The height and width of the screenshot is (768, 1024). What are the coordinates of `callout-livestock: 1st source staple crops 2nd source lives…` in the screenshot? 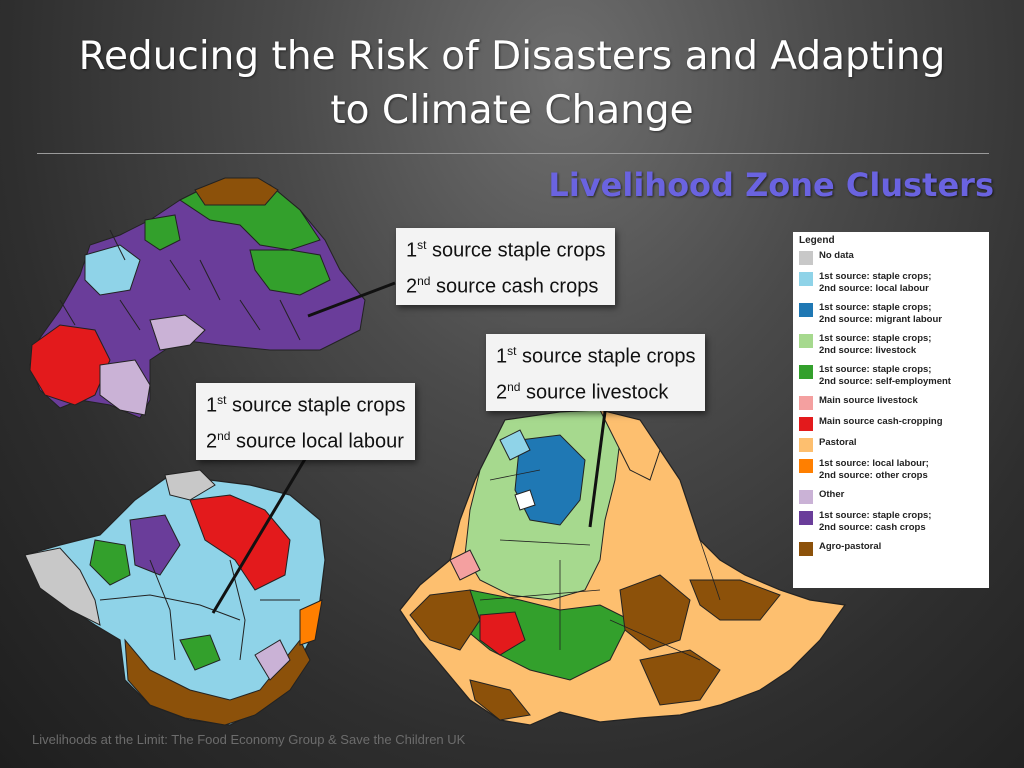 It's located at (596, 373).